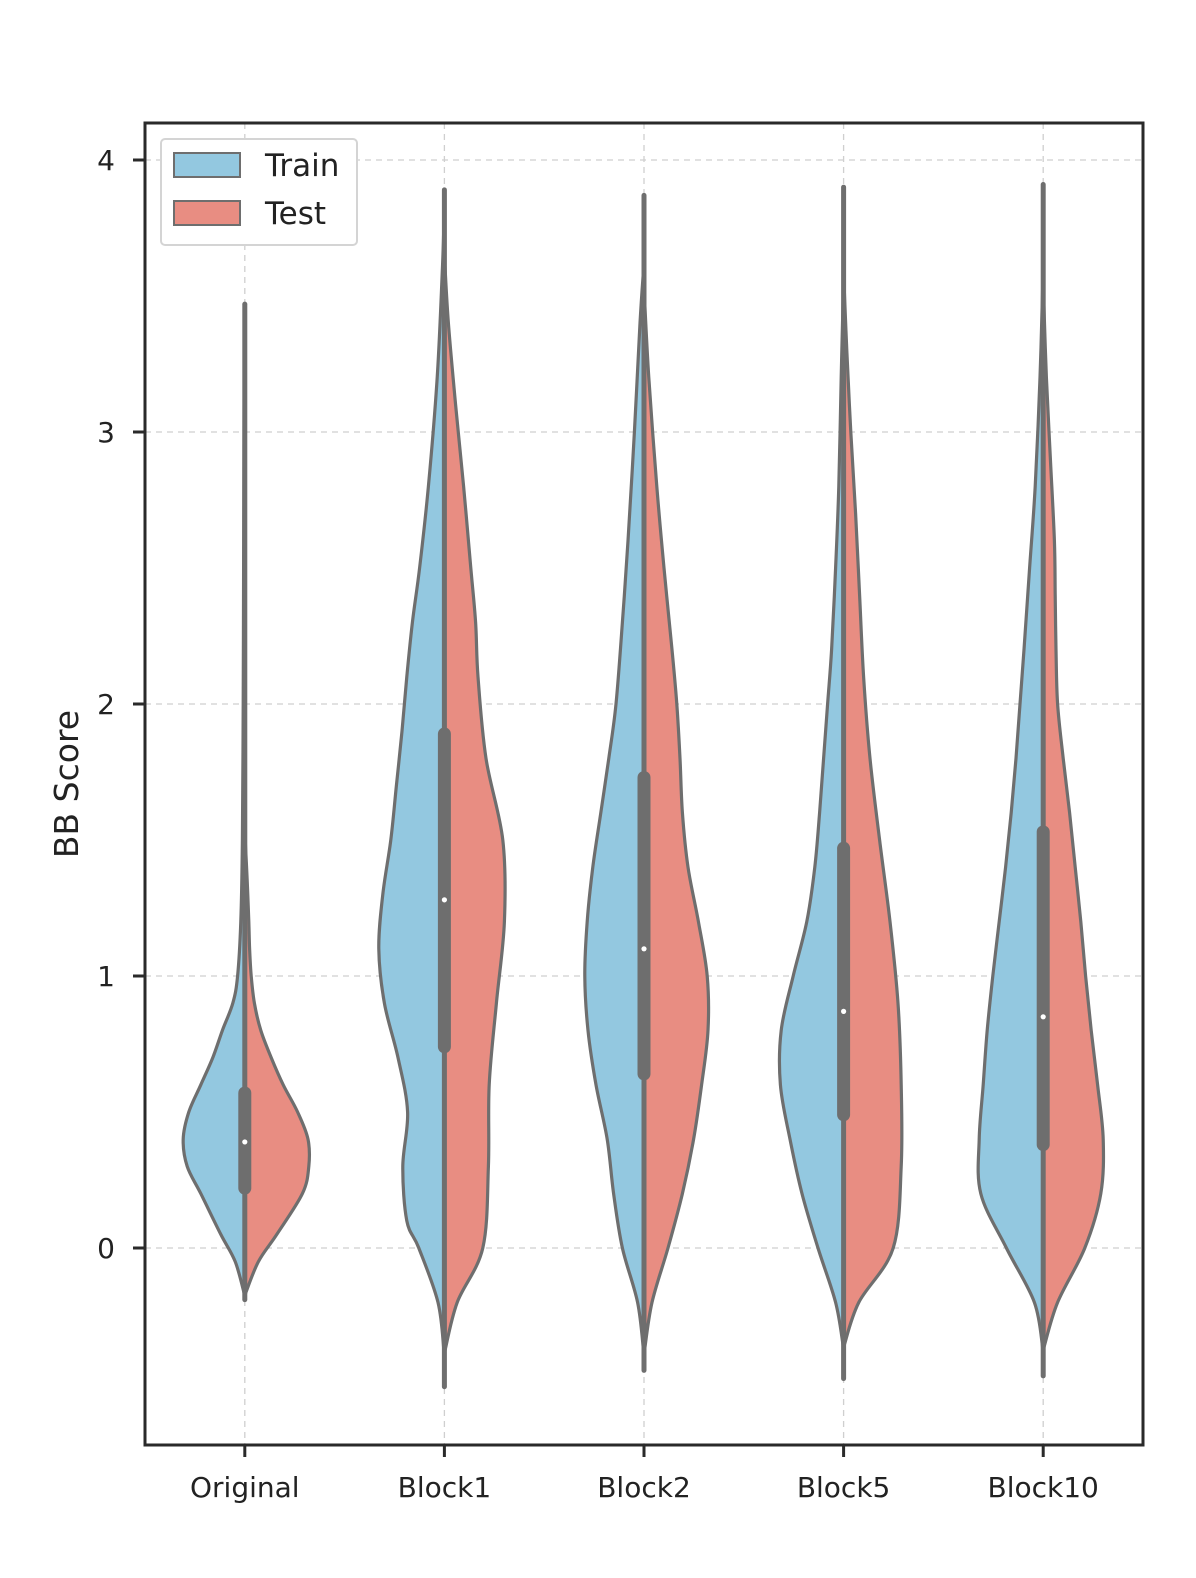  Describe the element at coordinates (106, 432) in the screenshot. I see `y-tick-label: 3` at that location.